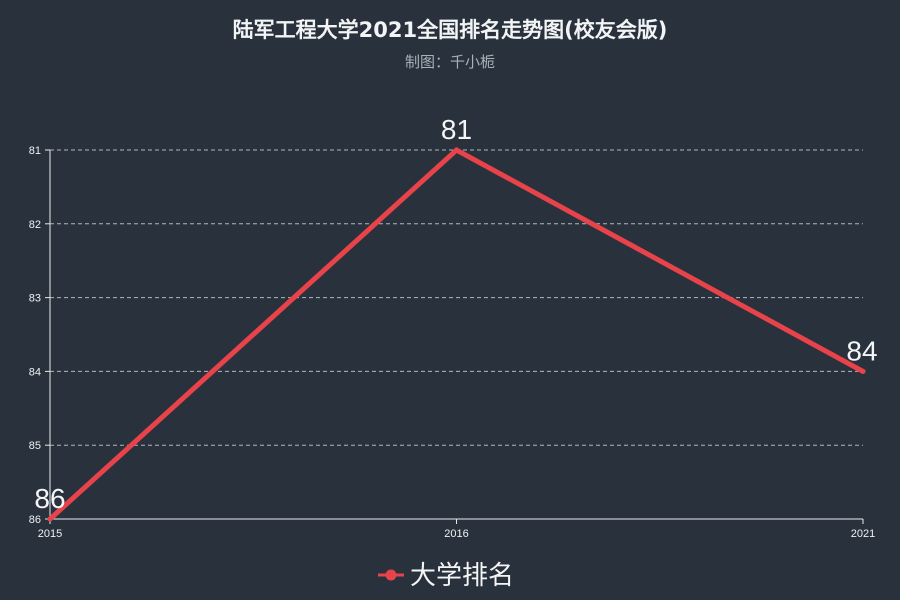 This screenshot has width=900, height=600. I want to click on y-tick-label: 84, so click(35, 372).